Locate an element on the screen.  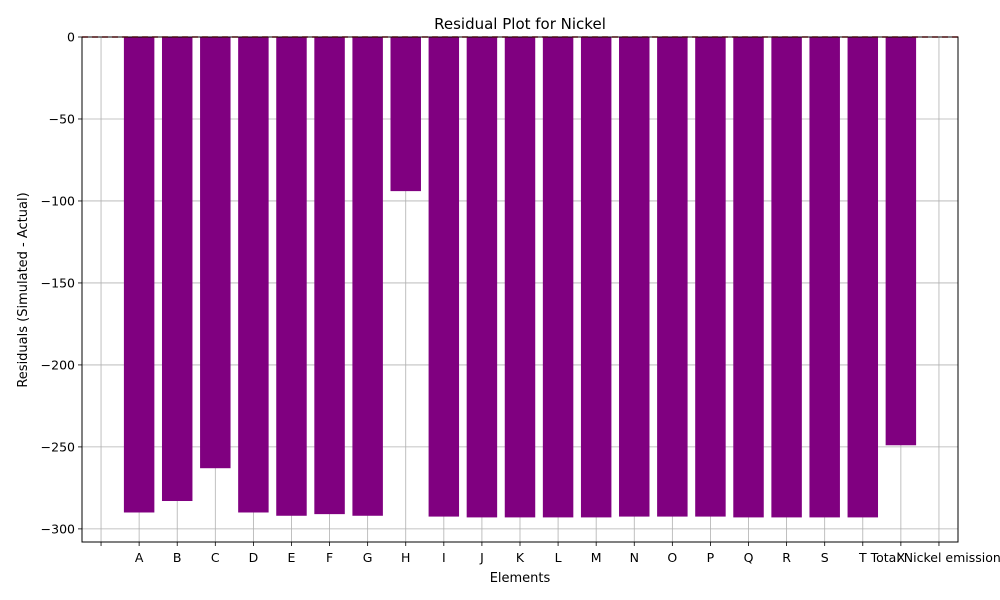
x-tick-label: M is located at coordinates (596, 557).